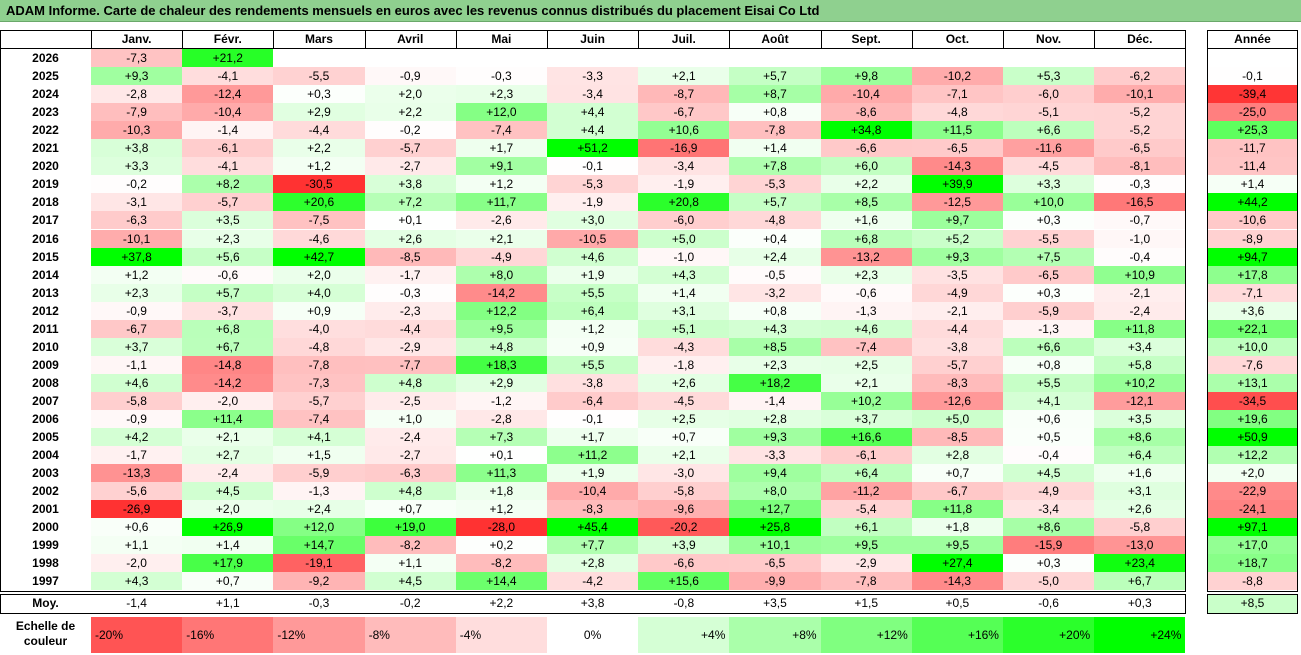 This screenshot has width=1301, height=655. I want to click on heatmap-cell: -4,0, so click(319, 328).